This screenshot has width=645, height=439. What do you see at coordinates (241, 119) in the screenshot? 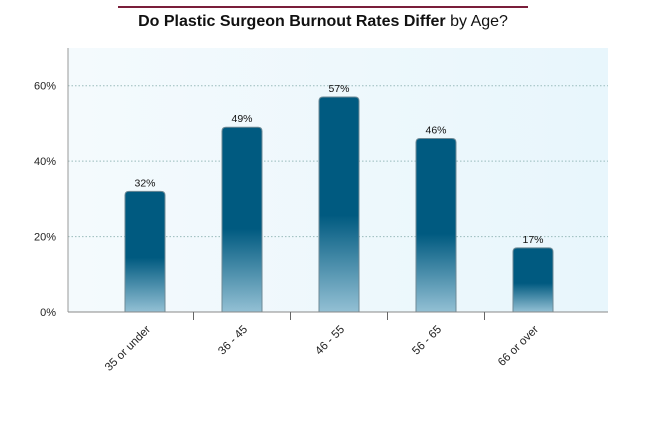
I see `data-label: 49%` at bounding box center [241, 119].